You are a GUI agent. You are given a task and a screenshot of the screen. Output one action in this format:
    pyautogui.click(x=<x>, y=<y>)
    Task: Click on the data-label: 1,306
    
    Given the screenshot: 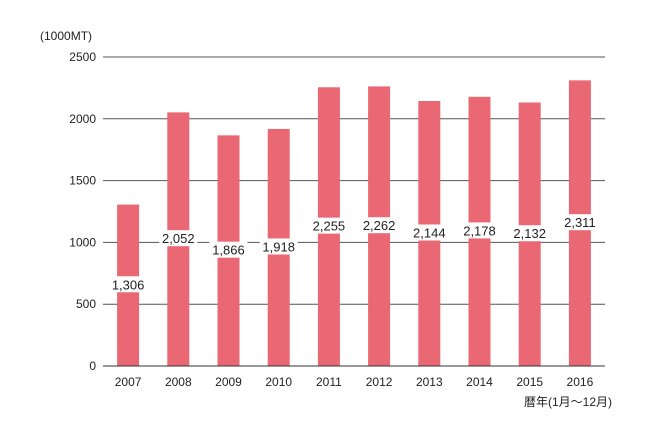 What is the action you would take?
    pyautogui.click(x=128, y=284)
    